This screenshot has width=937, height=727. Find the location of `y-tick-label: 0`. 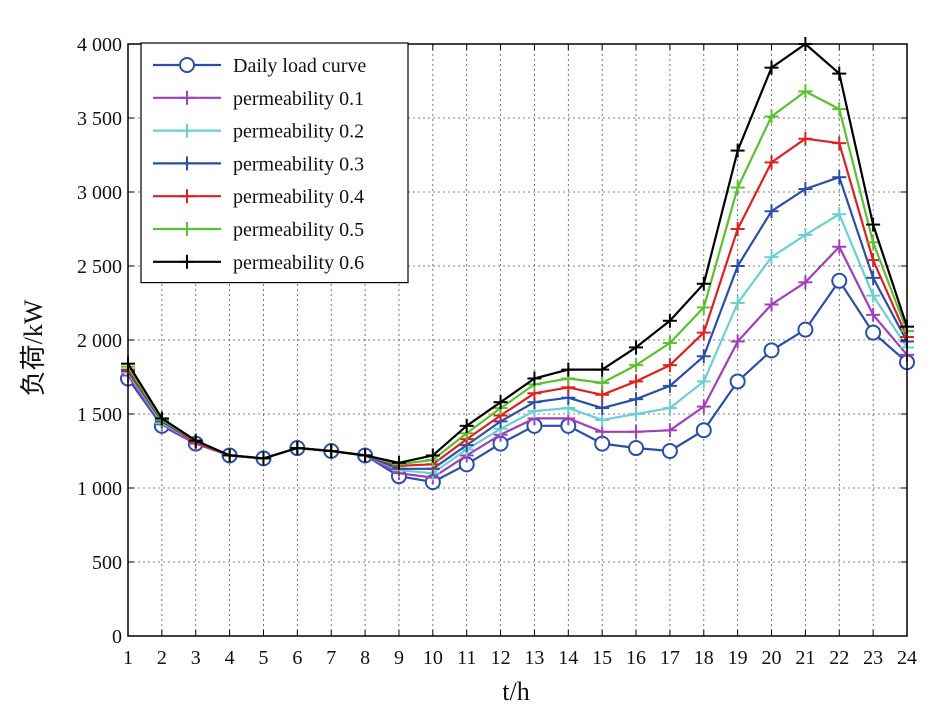

y-tick-label: 0 is located at coordinates (117, 637).